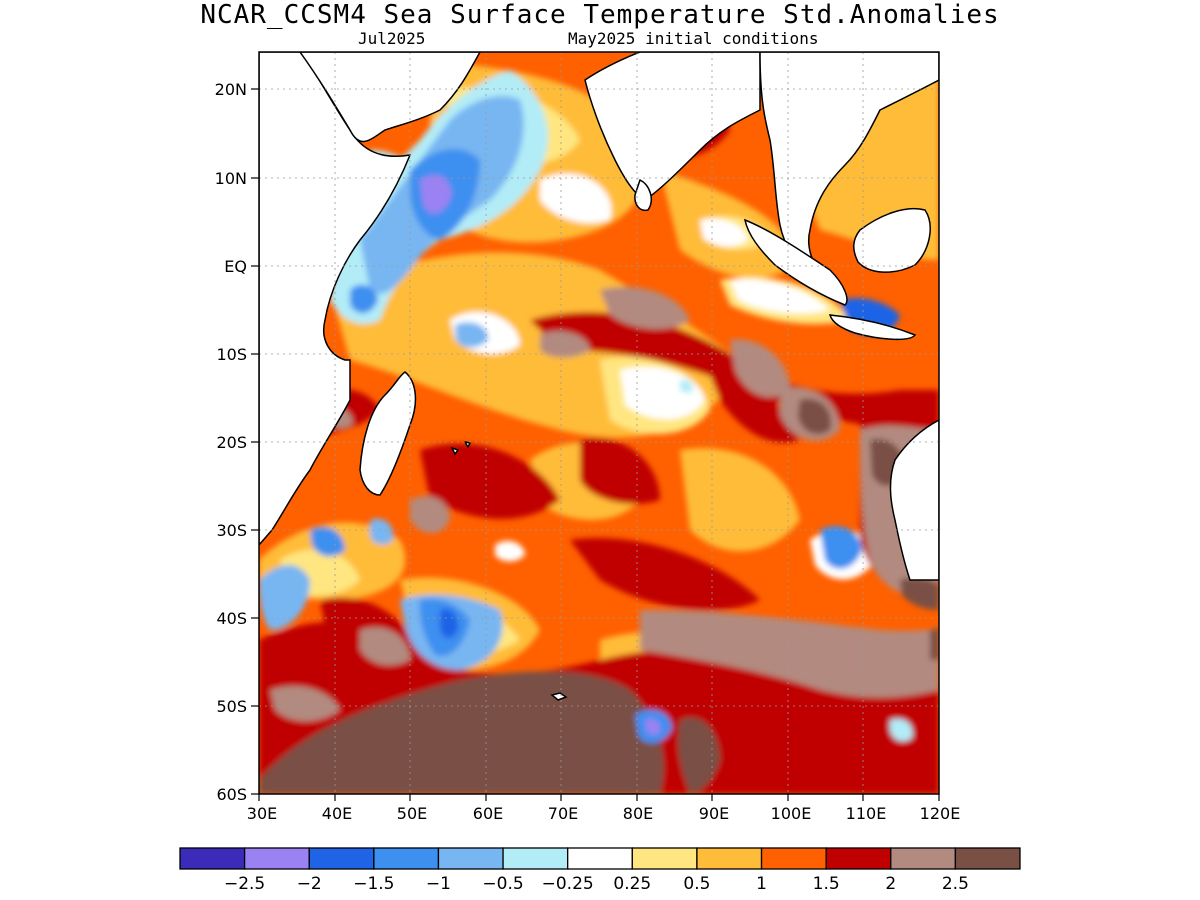 The width and height of the screenshot is (1200, 900). I want to click on colorbar-label: −0.25, so click(568, 884).